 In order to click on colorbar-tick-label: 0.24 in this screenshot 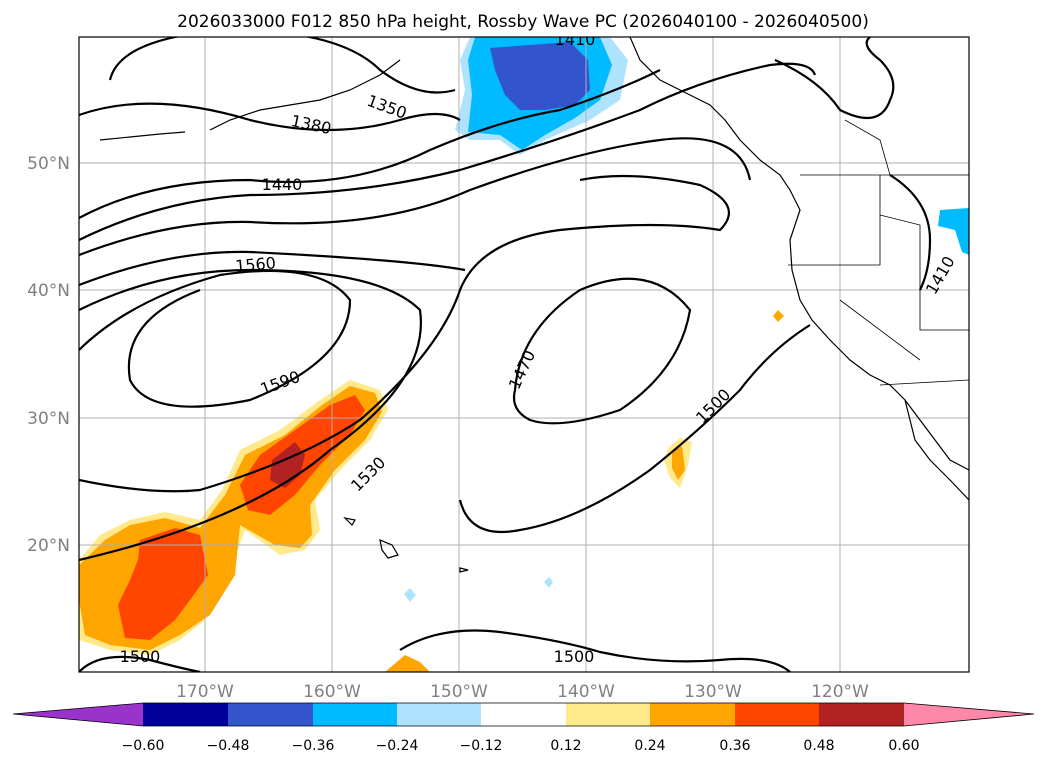, I will do `click(649, 746)`.